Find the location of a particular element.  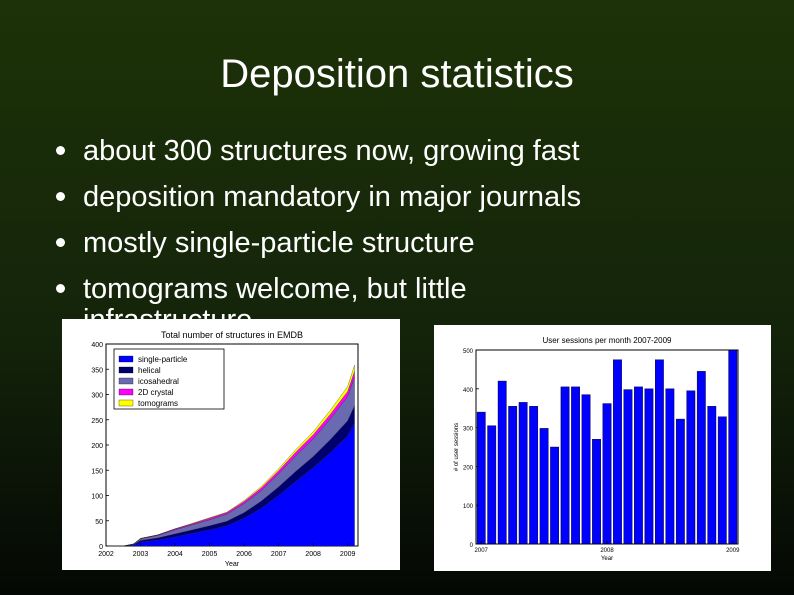

bullet-text: mostly single-particle structure is located at coordinates (279, 243).